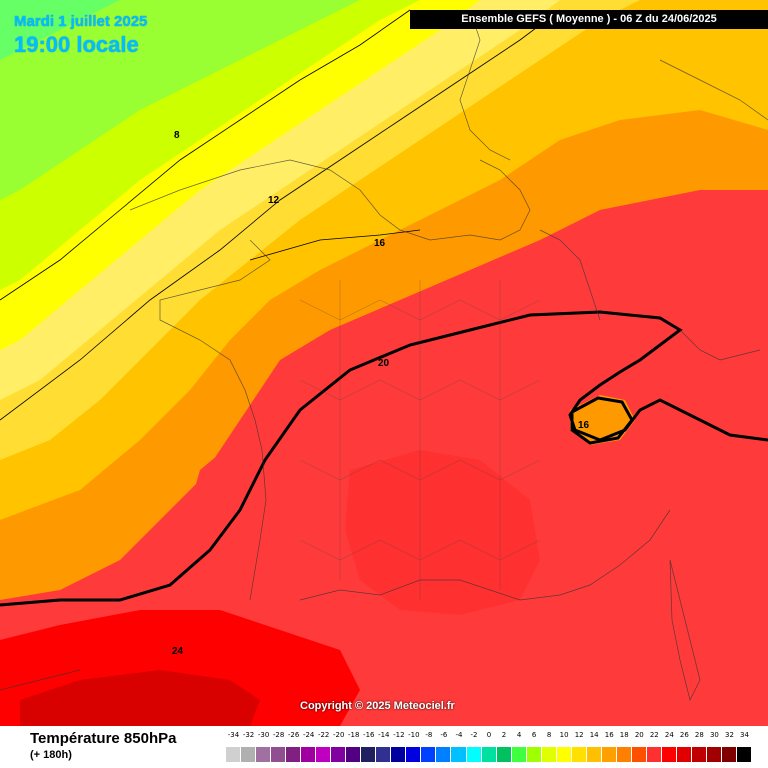 Image resolution: width=768 pixels, height=768 pixels. What do you see at coordinates (444, 735) in the screenshot?
I see `legend-tick: -6` at bounding box center [444, 735].